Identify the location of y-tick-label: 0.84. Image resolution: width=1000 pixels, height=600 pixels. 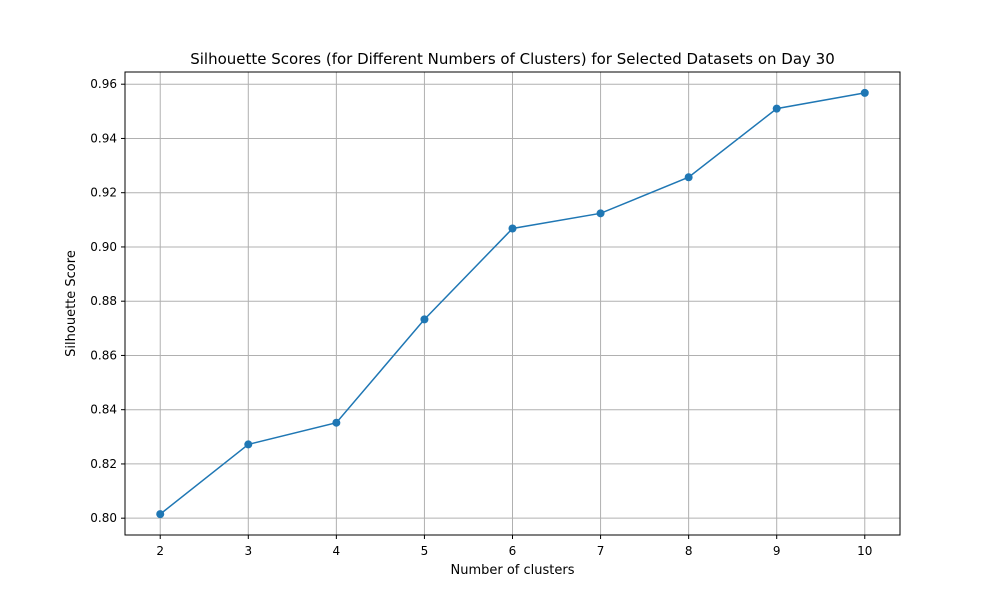
(103, 410).